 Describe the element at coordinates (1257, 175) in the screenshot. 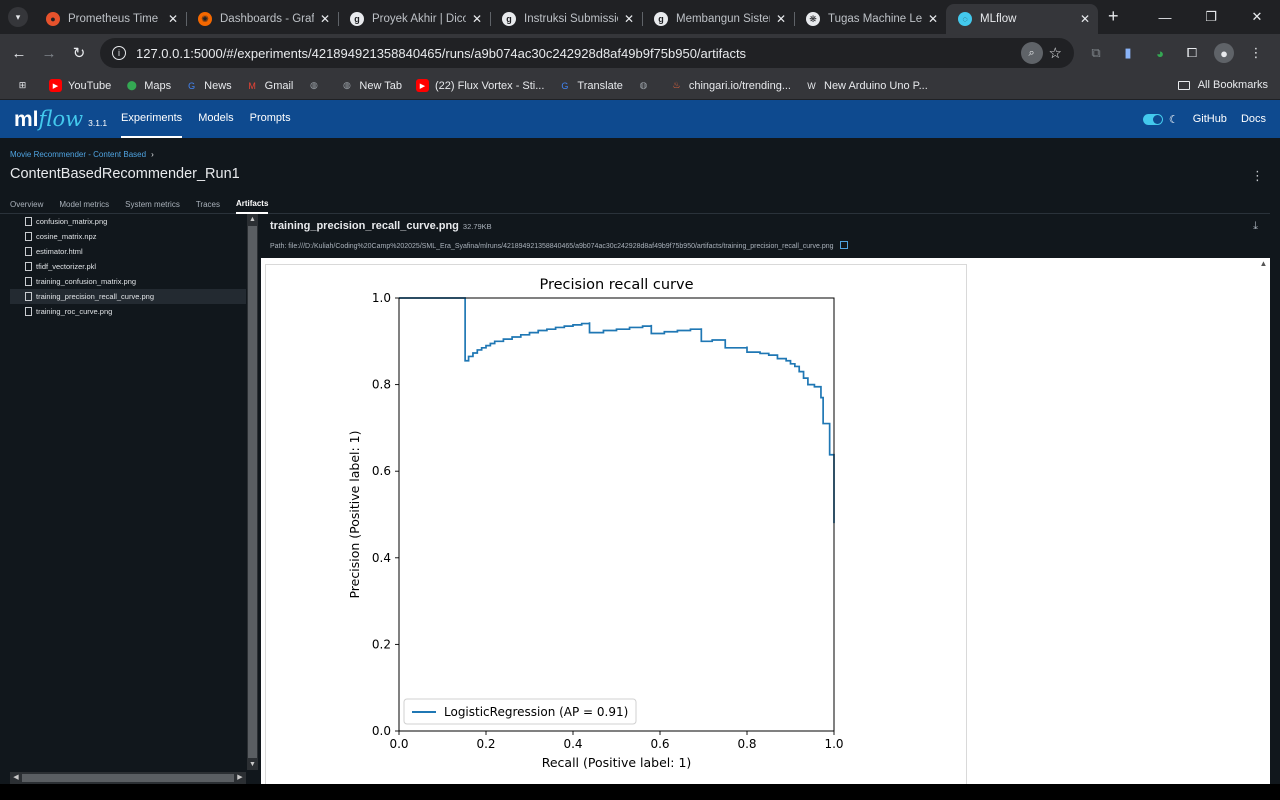

I see `run-options-kebab-icon: ⋮` at that location.